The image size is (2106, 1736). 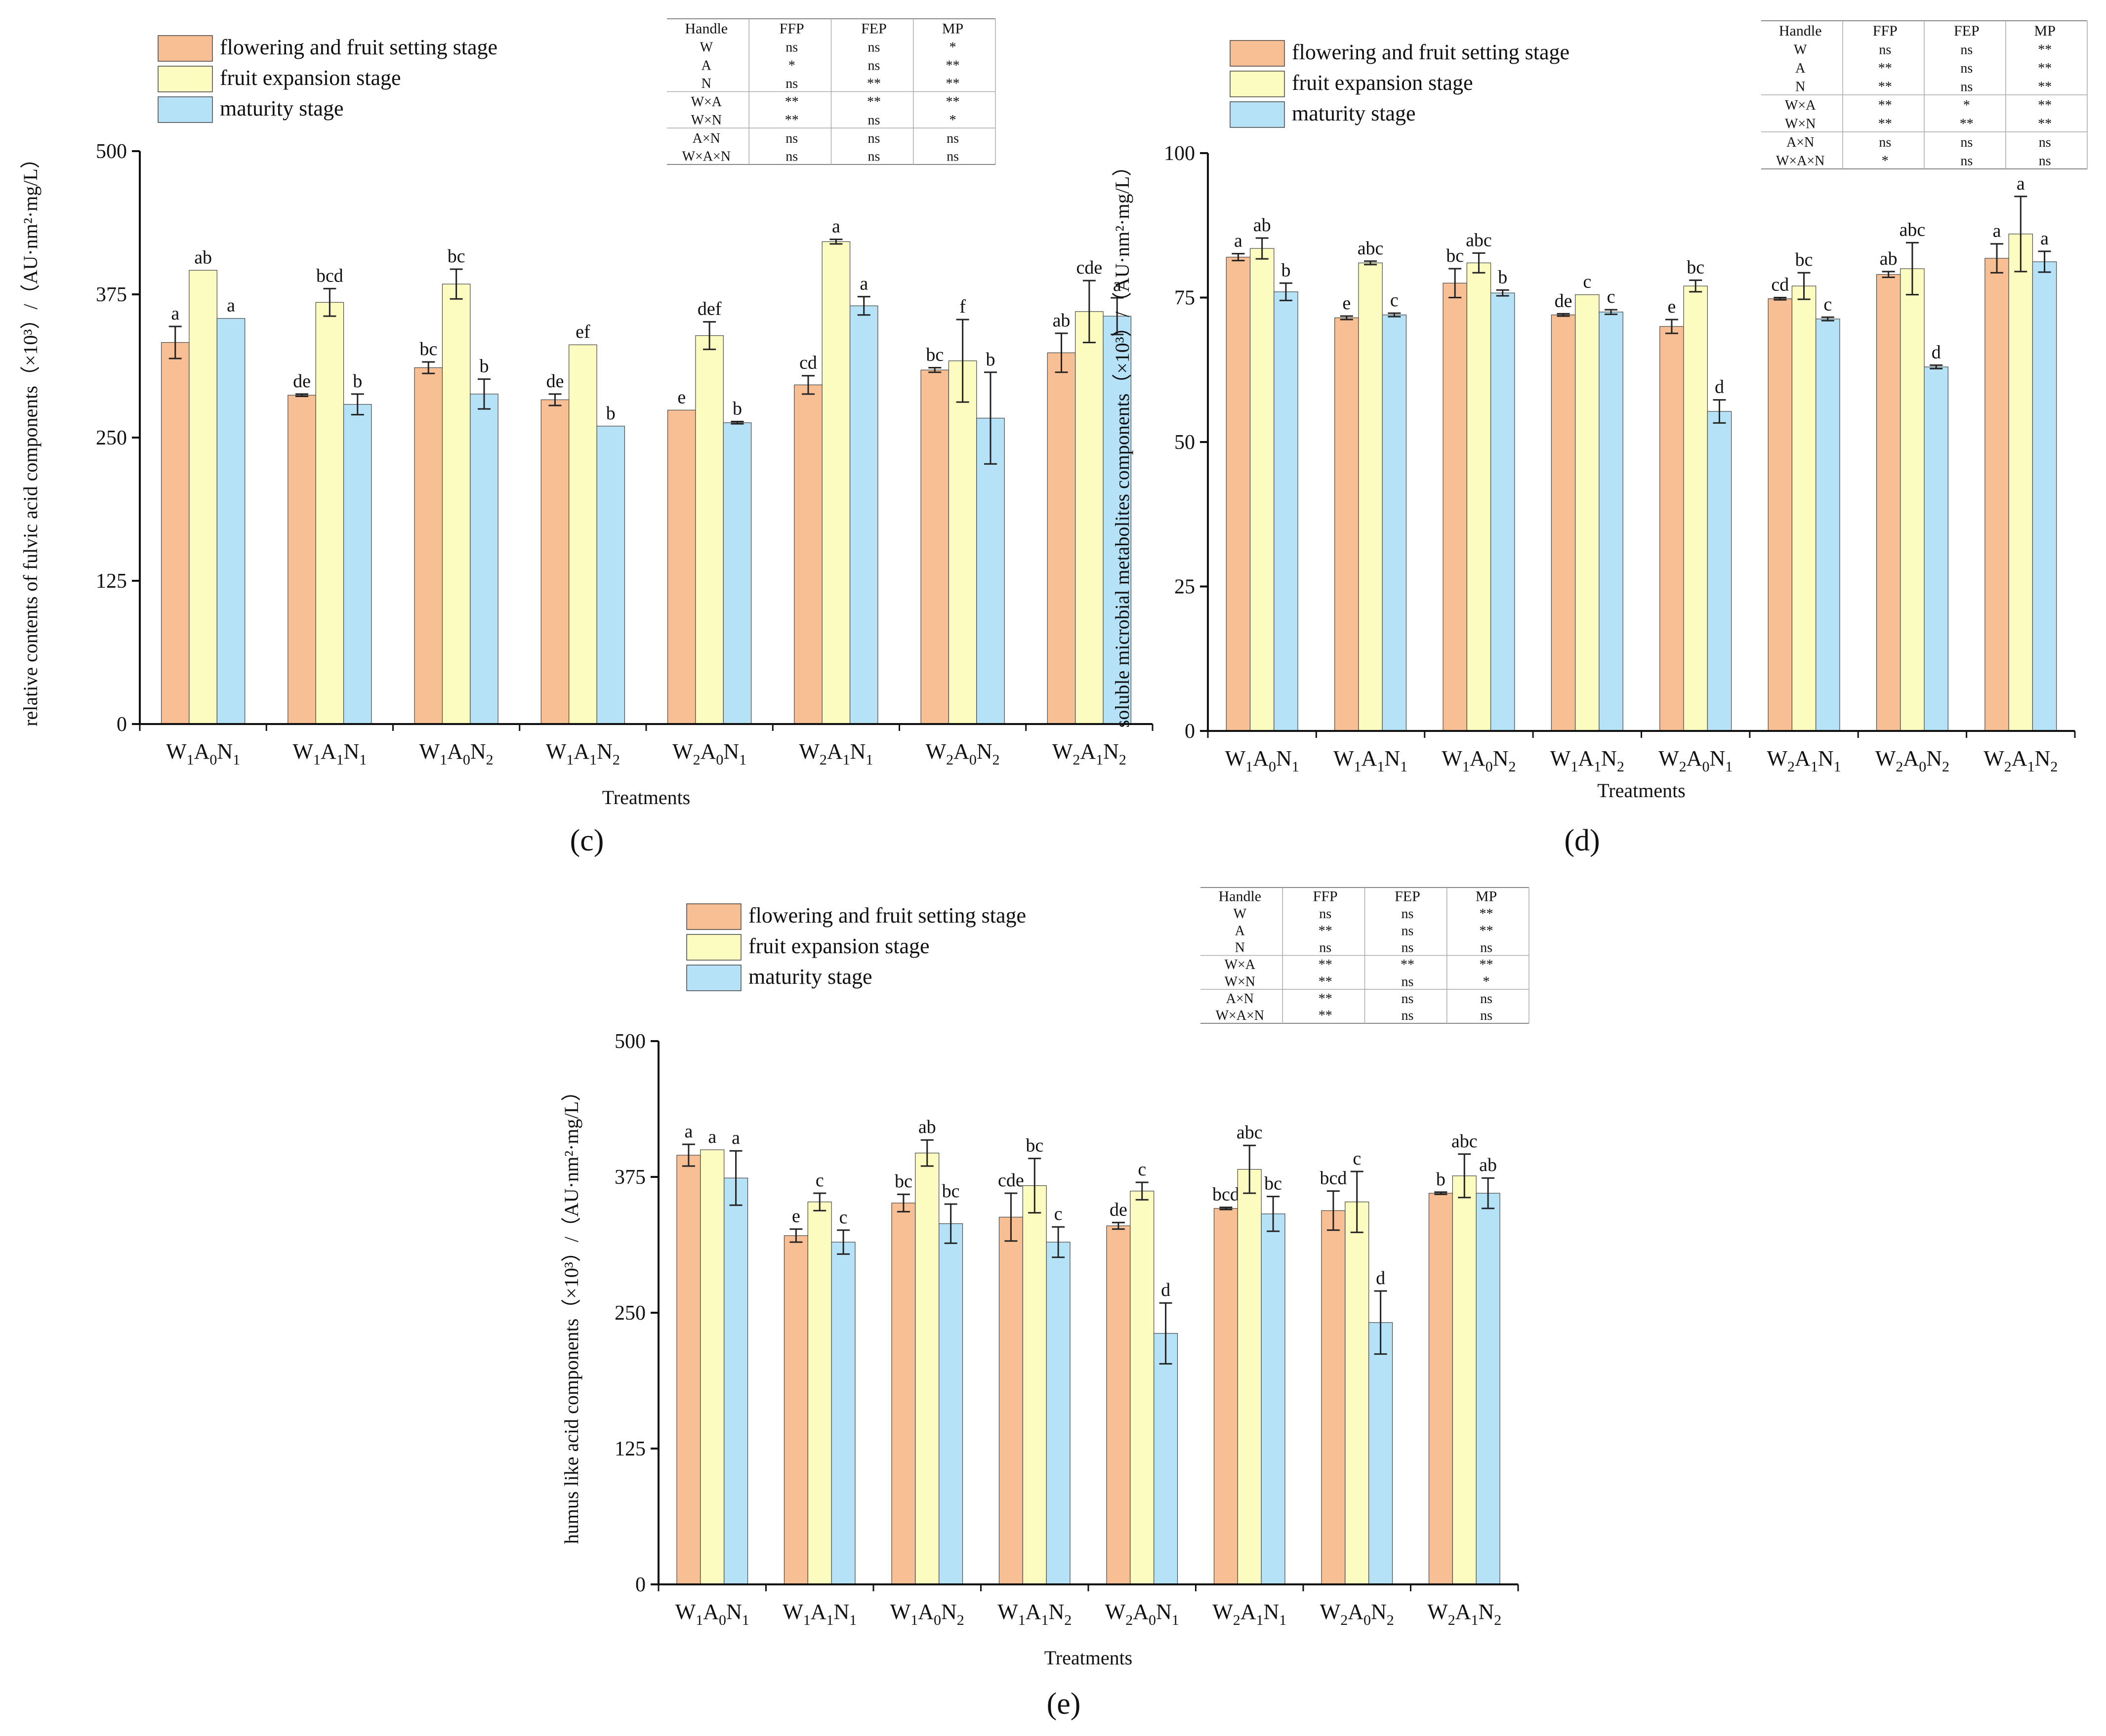 What do you see at coordinates (1184, 299) in the screenshot?
I see `y-tick-label: 75` at bounding box center [1184, 299].